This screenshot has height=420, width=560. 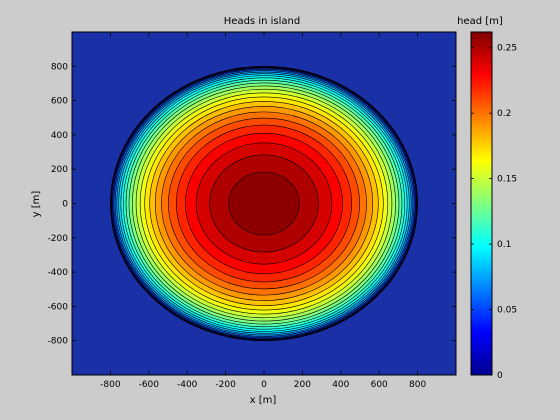 I want to click on y-tick-label: 200, so click(x=59, y=170).